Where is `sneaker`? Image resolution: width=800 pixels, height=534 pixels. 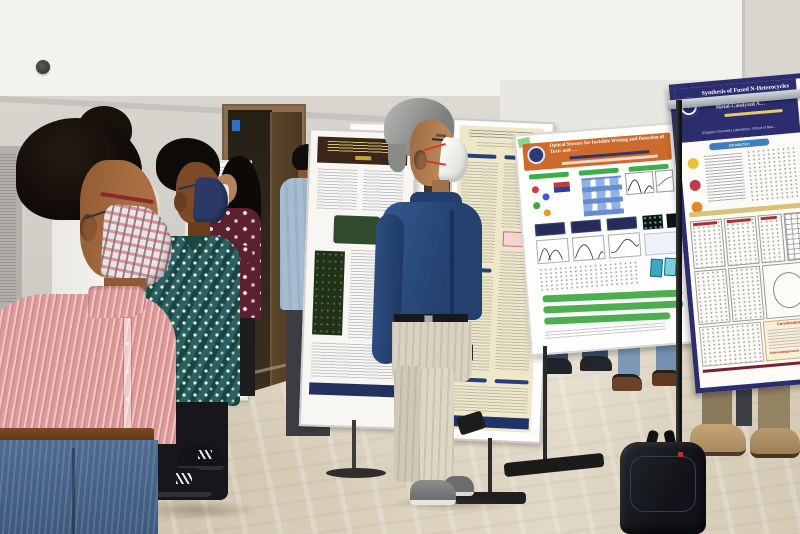
sneaker is located at coordinates (433, 492).